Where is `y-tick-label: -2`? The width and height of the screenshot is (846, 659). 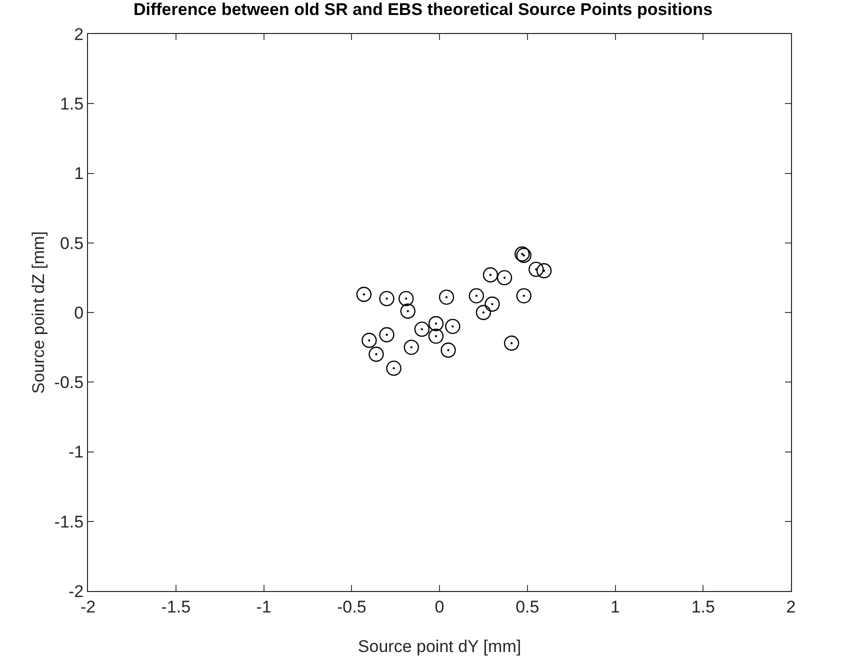 y-tick-label: -2 is located at coordinates (76, 591).